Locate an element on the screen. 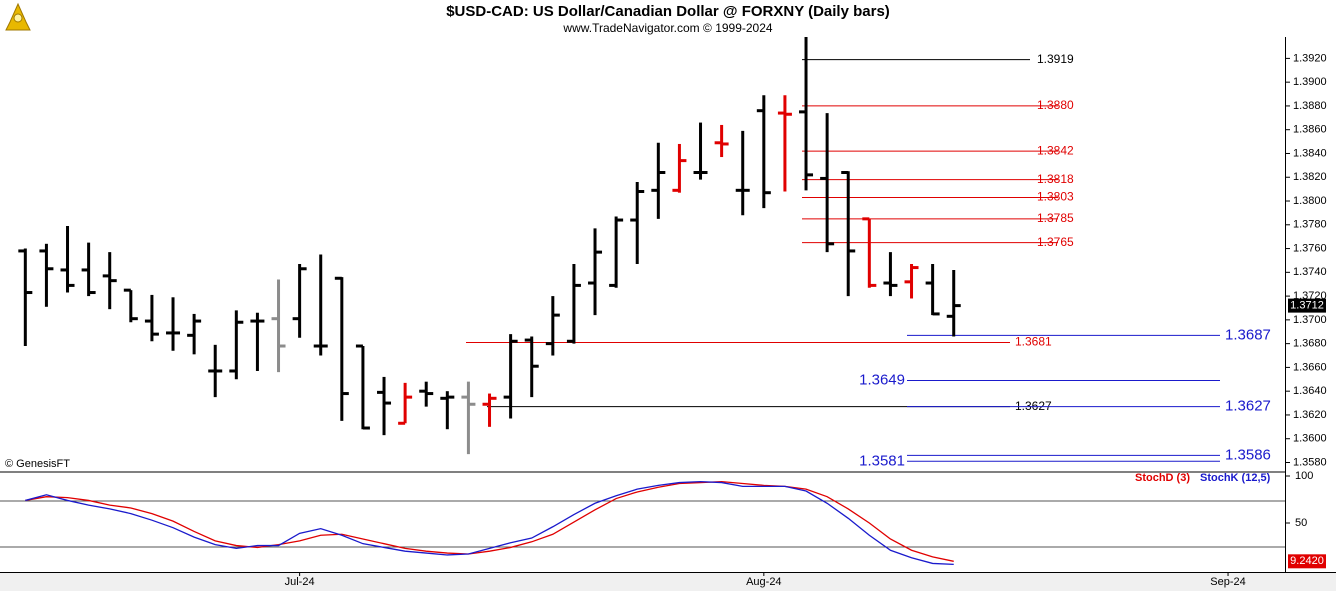 The height and width of the screenshot is (591, 1336). x-tick-label: Sep-24 is located at coordinates (1227, 582).